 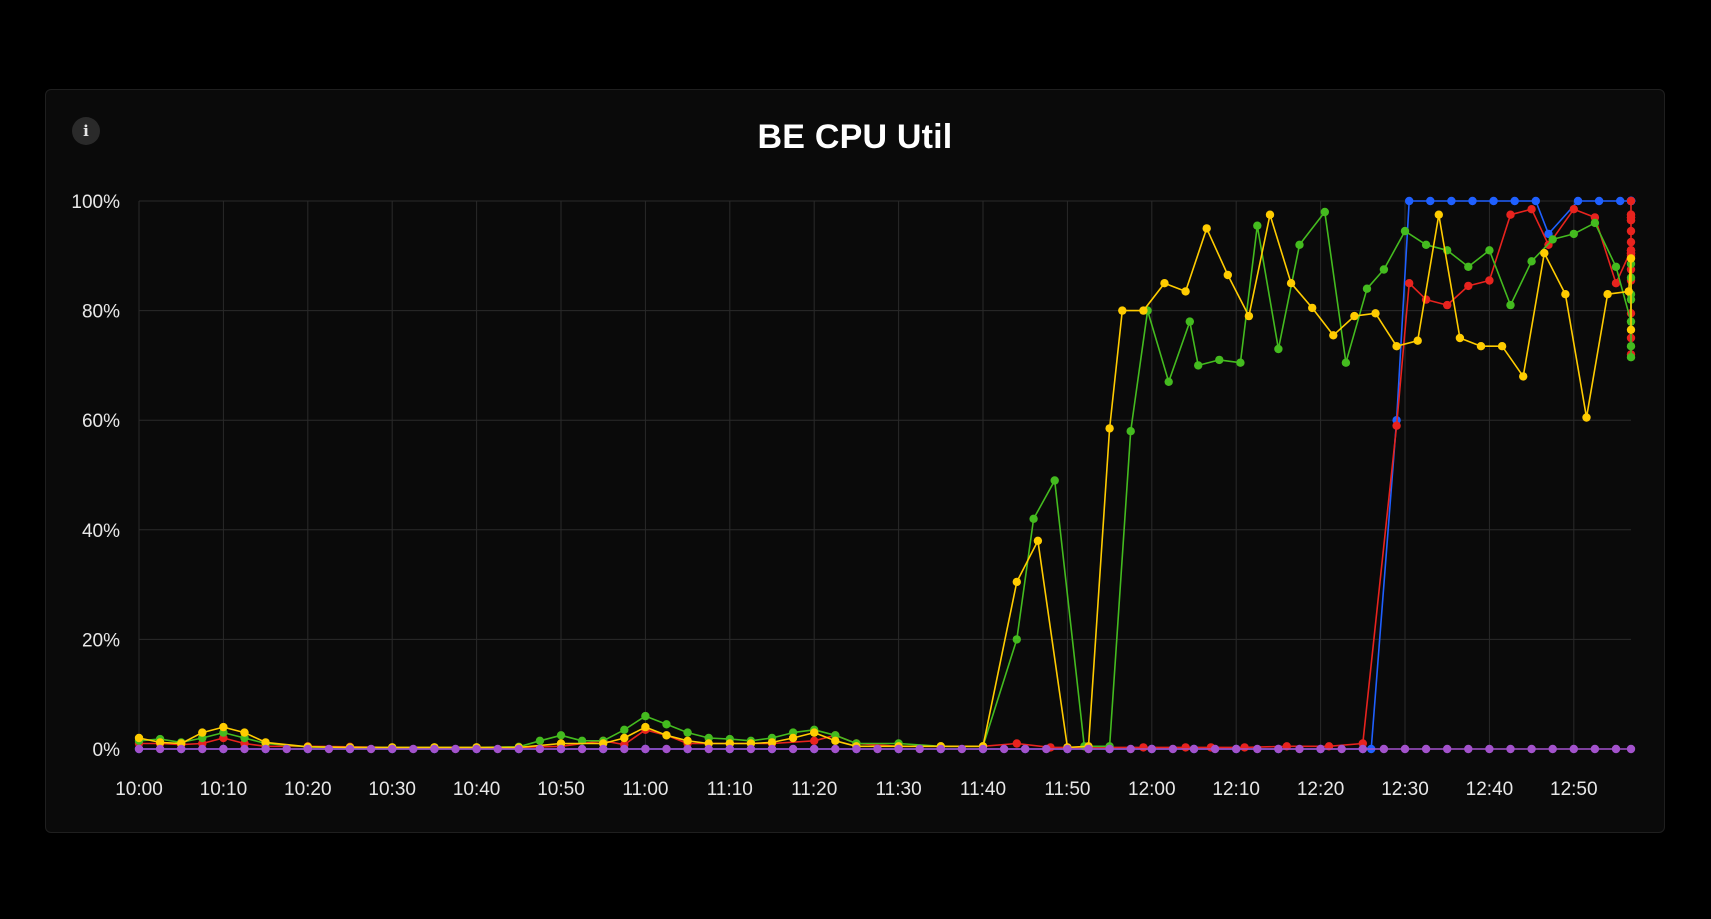 What do you see at coordinates (645, 789) in the screenshot?
I see `x-tick-label: 11:00` at bounding box center [645, 789].